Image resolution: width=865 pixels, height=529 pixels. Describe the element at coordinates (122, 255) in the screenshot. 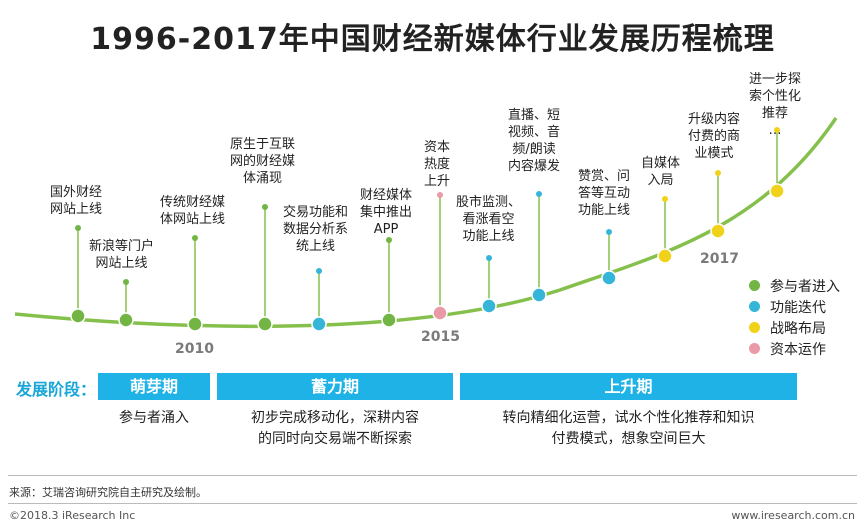

I see `event-label: 新浪等门户 网站上线` at that location.